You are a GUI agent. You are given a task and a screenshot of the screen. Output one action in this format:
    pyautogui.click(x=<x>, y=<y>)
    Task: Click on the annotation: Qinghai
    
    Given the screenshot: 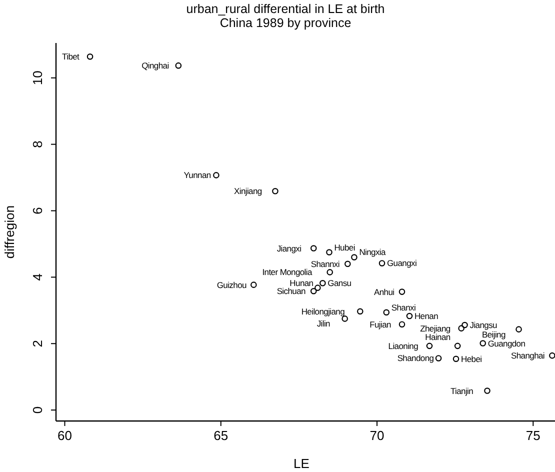 What is the action you would take?
    pyautogui.click(x=156, y=65)
    